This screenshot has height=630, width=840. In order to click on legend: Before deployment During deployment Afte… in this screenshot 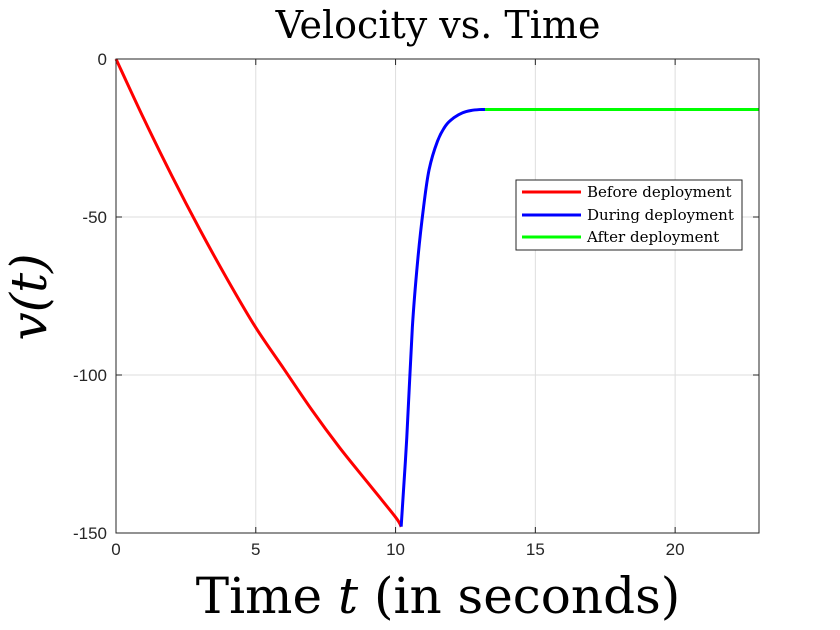, I will do `click(629, 215)`.